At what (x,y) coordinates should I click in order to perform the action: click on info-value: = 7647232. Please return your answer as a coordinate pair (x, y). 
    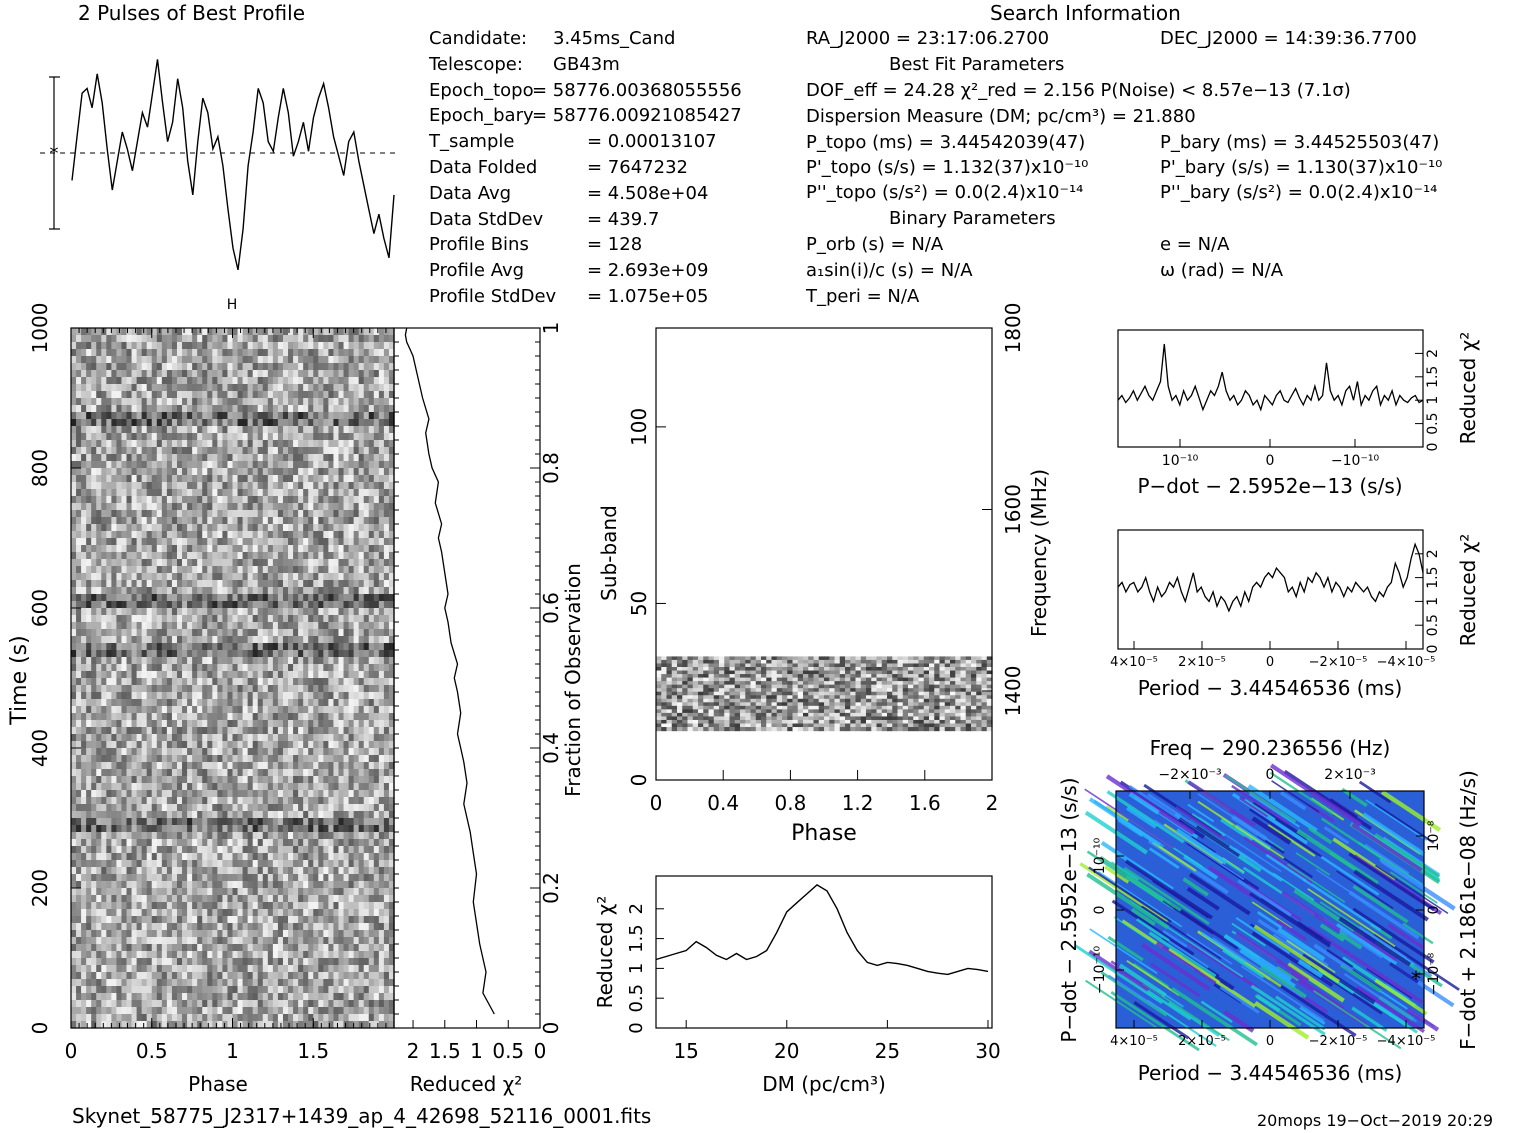
    Looking at the image, I should click on (637, 167).